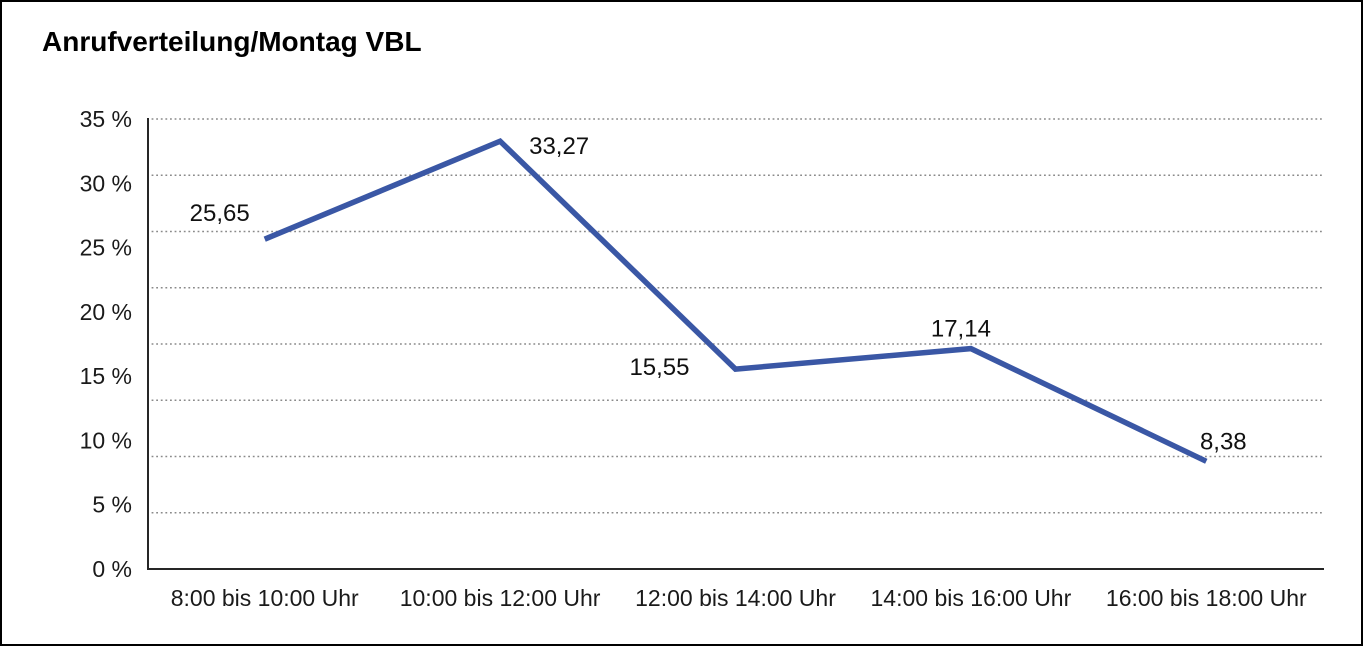 The image size is (1363, 646). What do you see at coordinates (659, 367) in the screenshot?
I see `data-point-label: 15,55` at bounding box center [659, 367].